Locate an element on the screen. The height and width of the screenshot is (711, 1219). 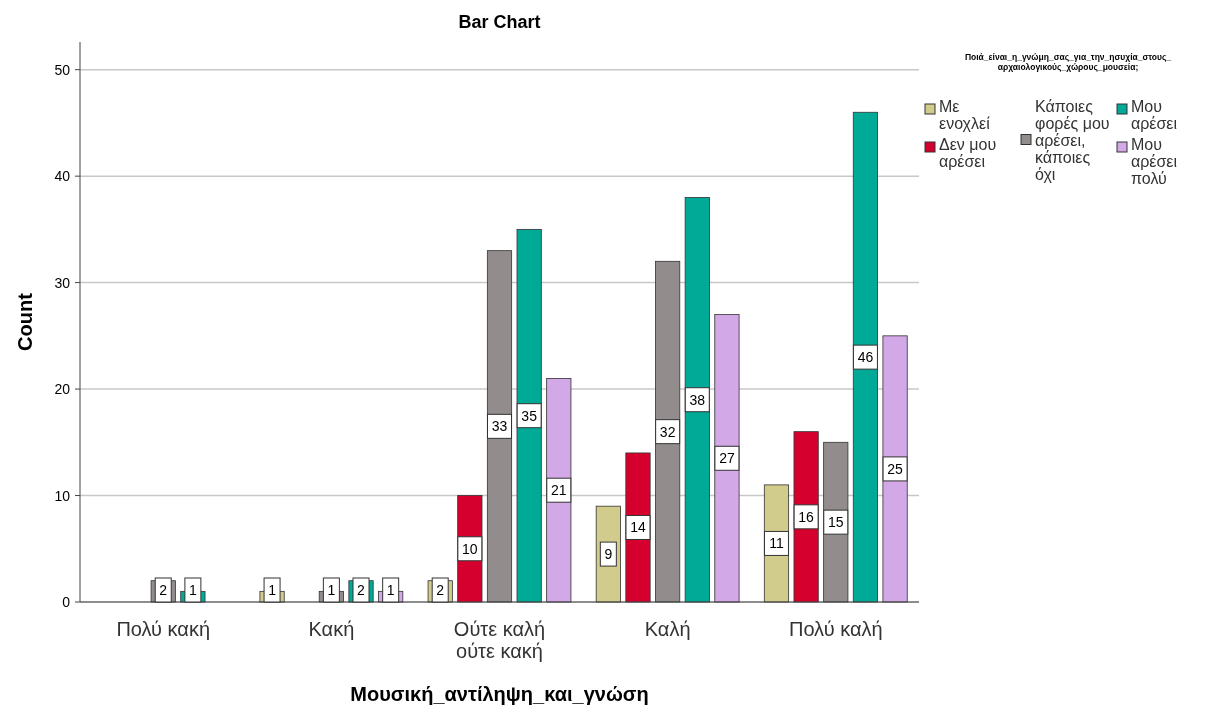
legend-label: Δεν μου αρέσει is located at coordinates (968, 153).